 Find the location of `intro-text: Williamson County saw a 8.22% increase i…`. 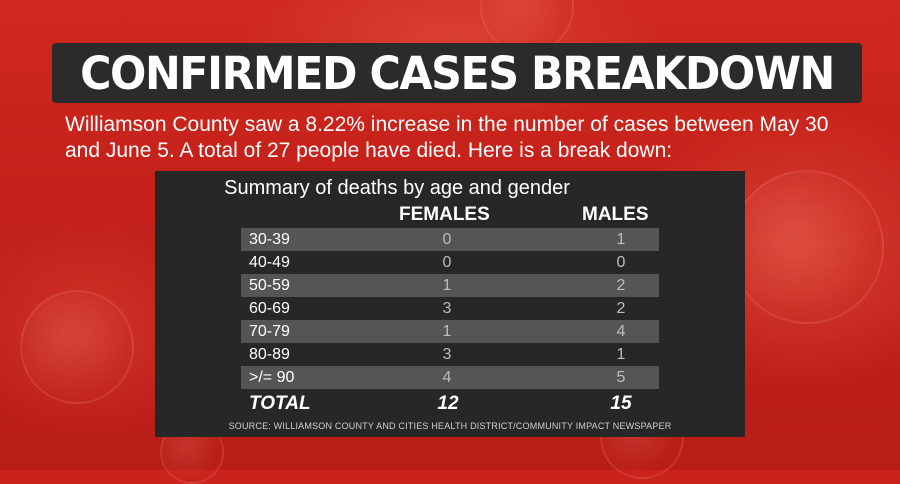

intro-text: Williamson County saw a 8.22% increase i… is located at coordinates (447, 137).